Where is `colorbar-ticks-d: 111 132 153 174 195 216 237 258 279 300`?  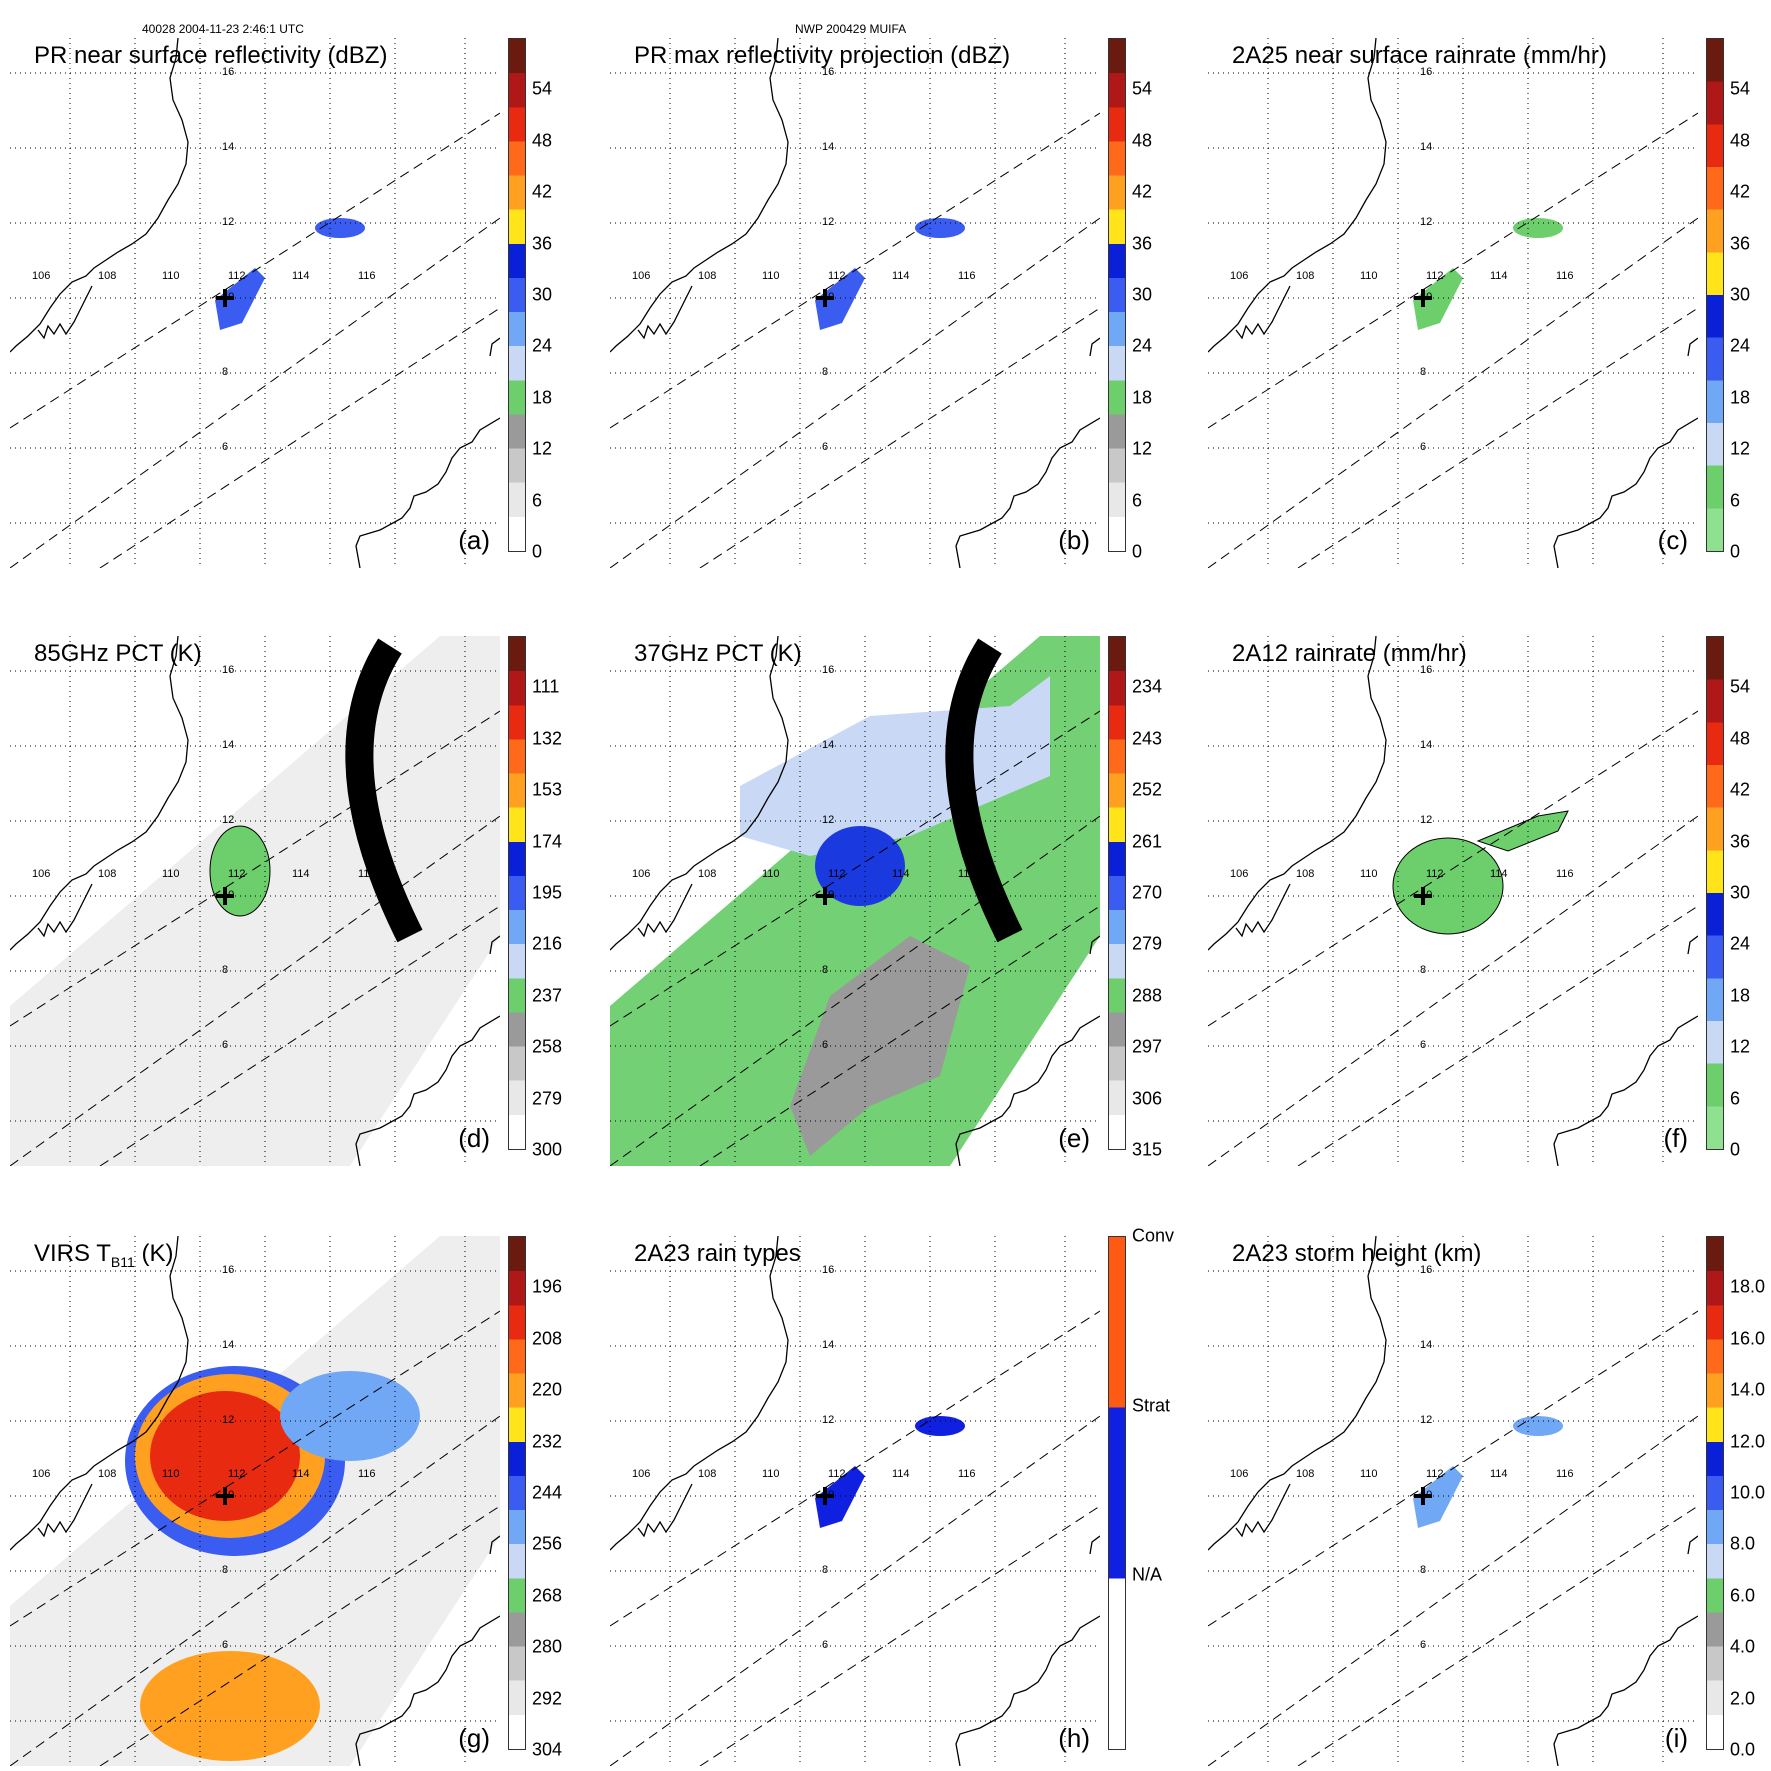 colorbar-ticks-d: 111 132 153 174 195 216 237 258 279 300 is located at coordinates (562, 898).